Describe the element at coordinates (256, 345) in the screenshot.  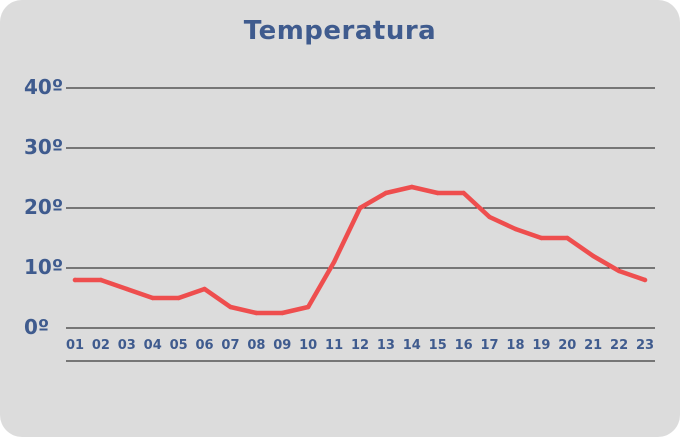
I see `x-tick-label-08: 08` at that location.